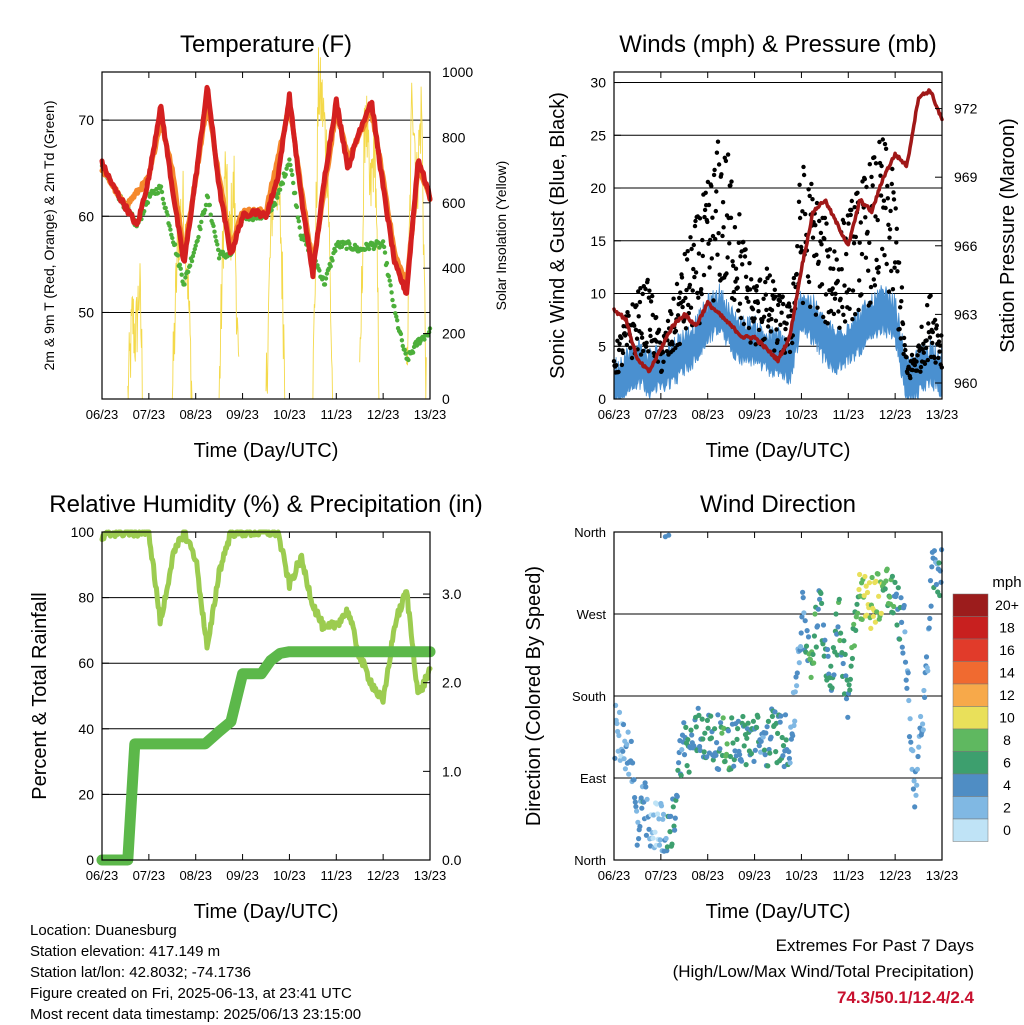 The image size is (1024, 1025). What do you see at coordinates (661, 414) in the screenshot?
I see `x-tick-label: 07/23` at bounding box center [661, 414].